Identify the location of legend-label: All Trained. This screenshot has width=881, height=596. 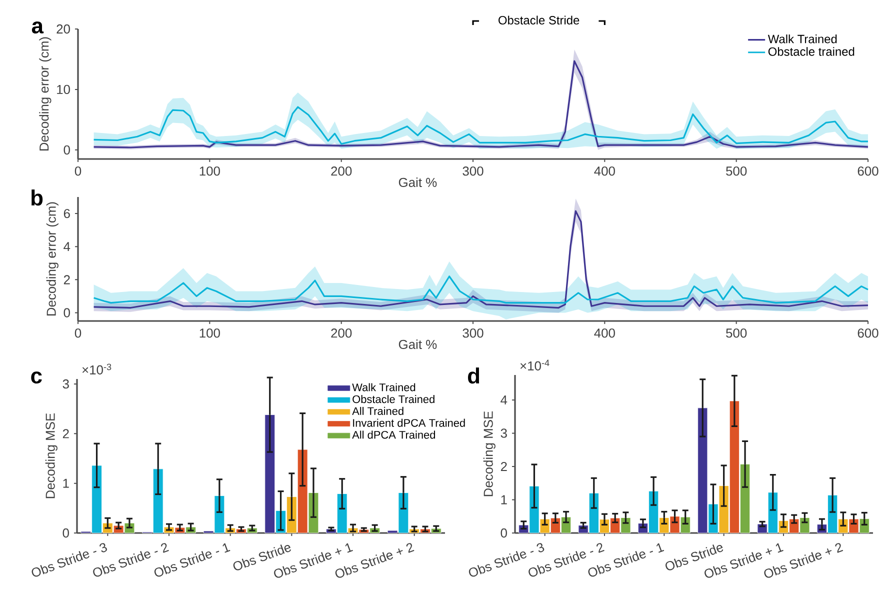
(378, 410).